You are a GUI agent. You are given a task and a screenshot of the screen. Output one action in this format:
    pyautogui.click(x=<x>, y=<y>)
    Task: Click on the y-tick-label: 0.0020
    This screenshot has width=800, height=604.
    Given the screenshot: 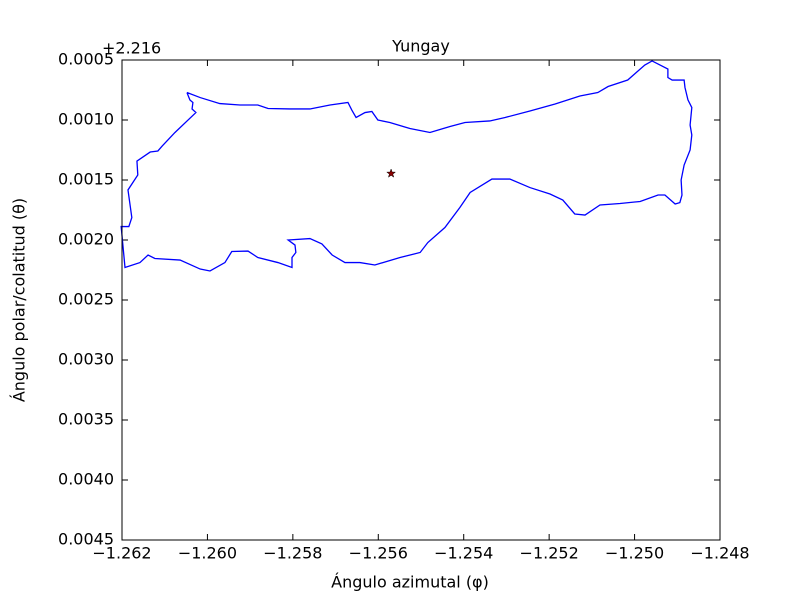 What is the action you would take?
    pyautogui.click(x=86, y=239)
    